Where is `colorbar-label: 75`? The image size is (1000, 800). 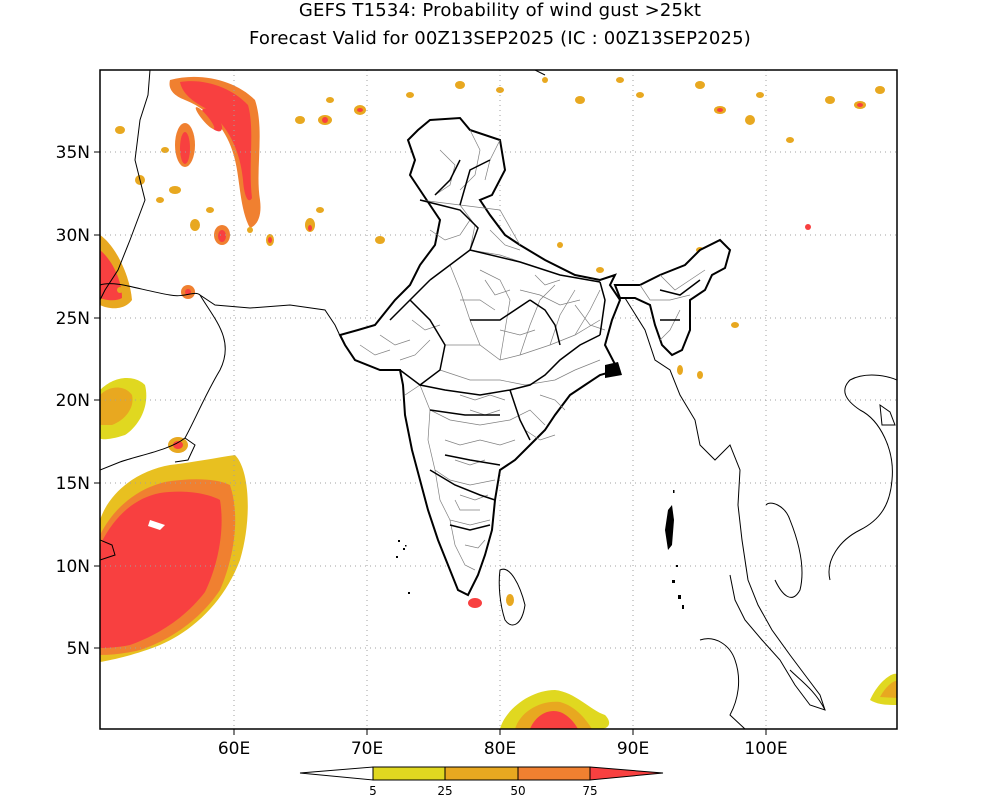
colorbar-label: 75 is located at coordinates (589, 791).